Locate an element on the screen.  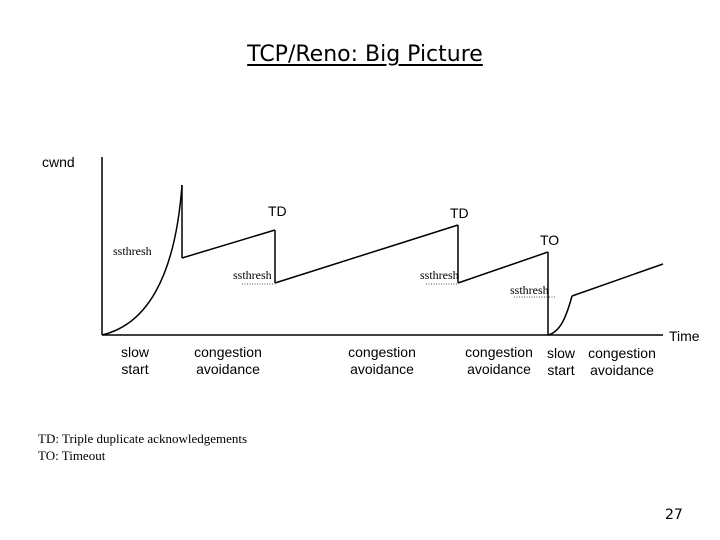
phase-label-congestion-avoidance-3: congestion avoidance is located at coordinates (499, 361).